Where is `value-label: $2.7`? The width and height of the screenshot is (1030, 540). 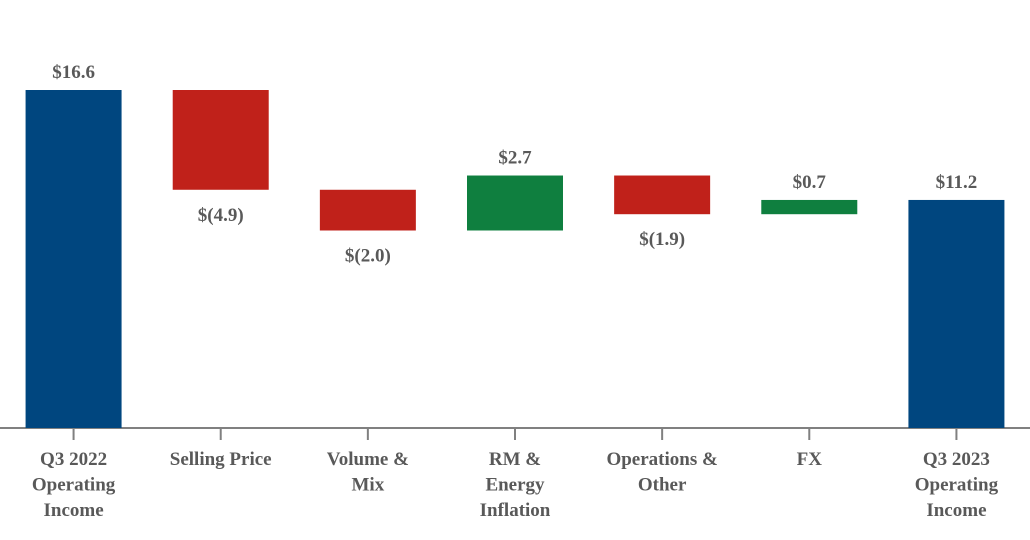 value-label: $2.7 is located at coordinates (515, 158).